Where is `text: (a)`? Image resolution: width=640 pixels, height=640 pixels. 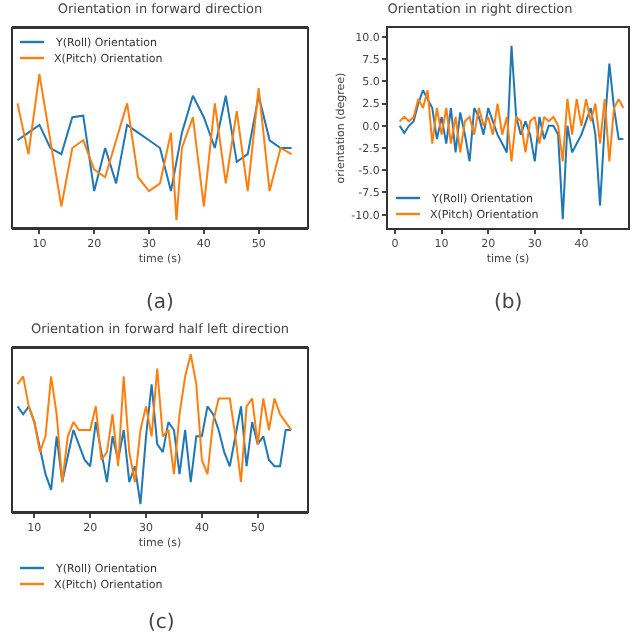 text: (a) is located at coordinates (160, 303).